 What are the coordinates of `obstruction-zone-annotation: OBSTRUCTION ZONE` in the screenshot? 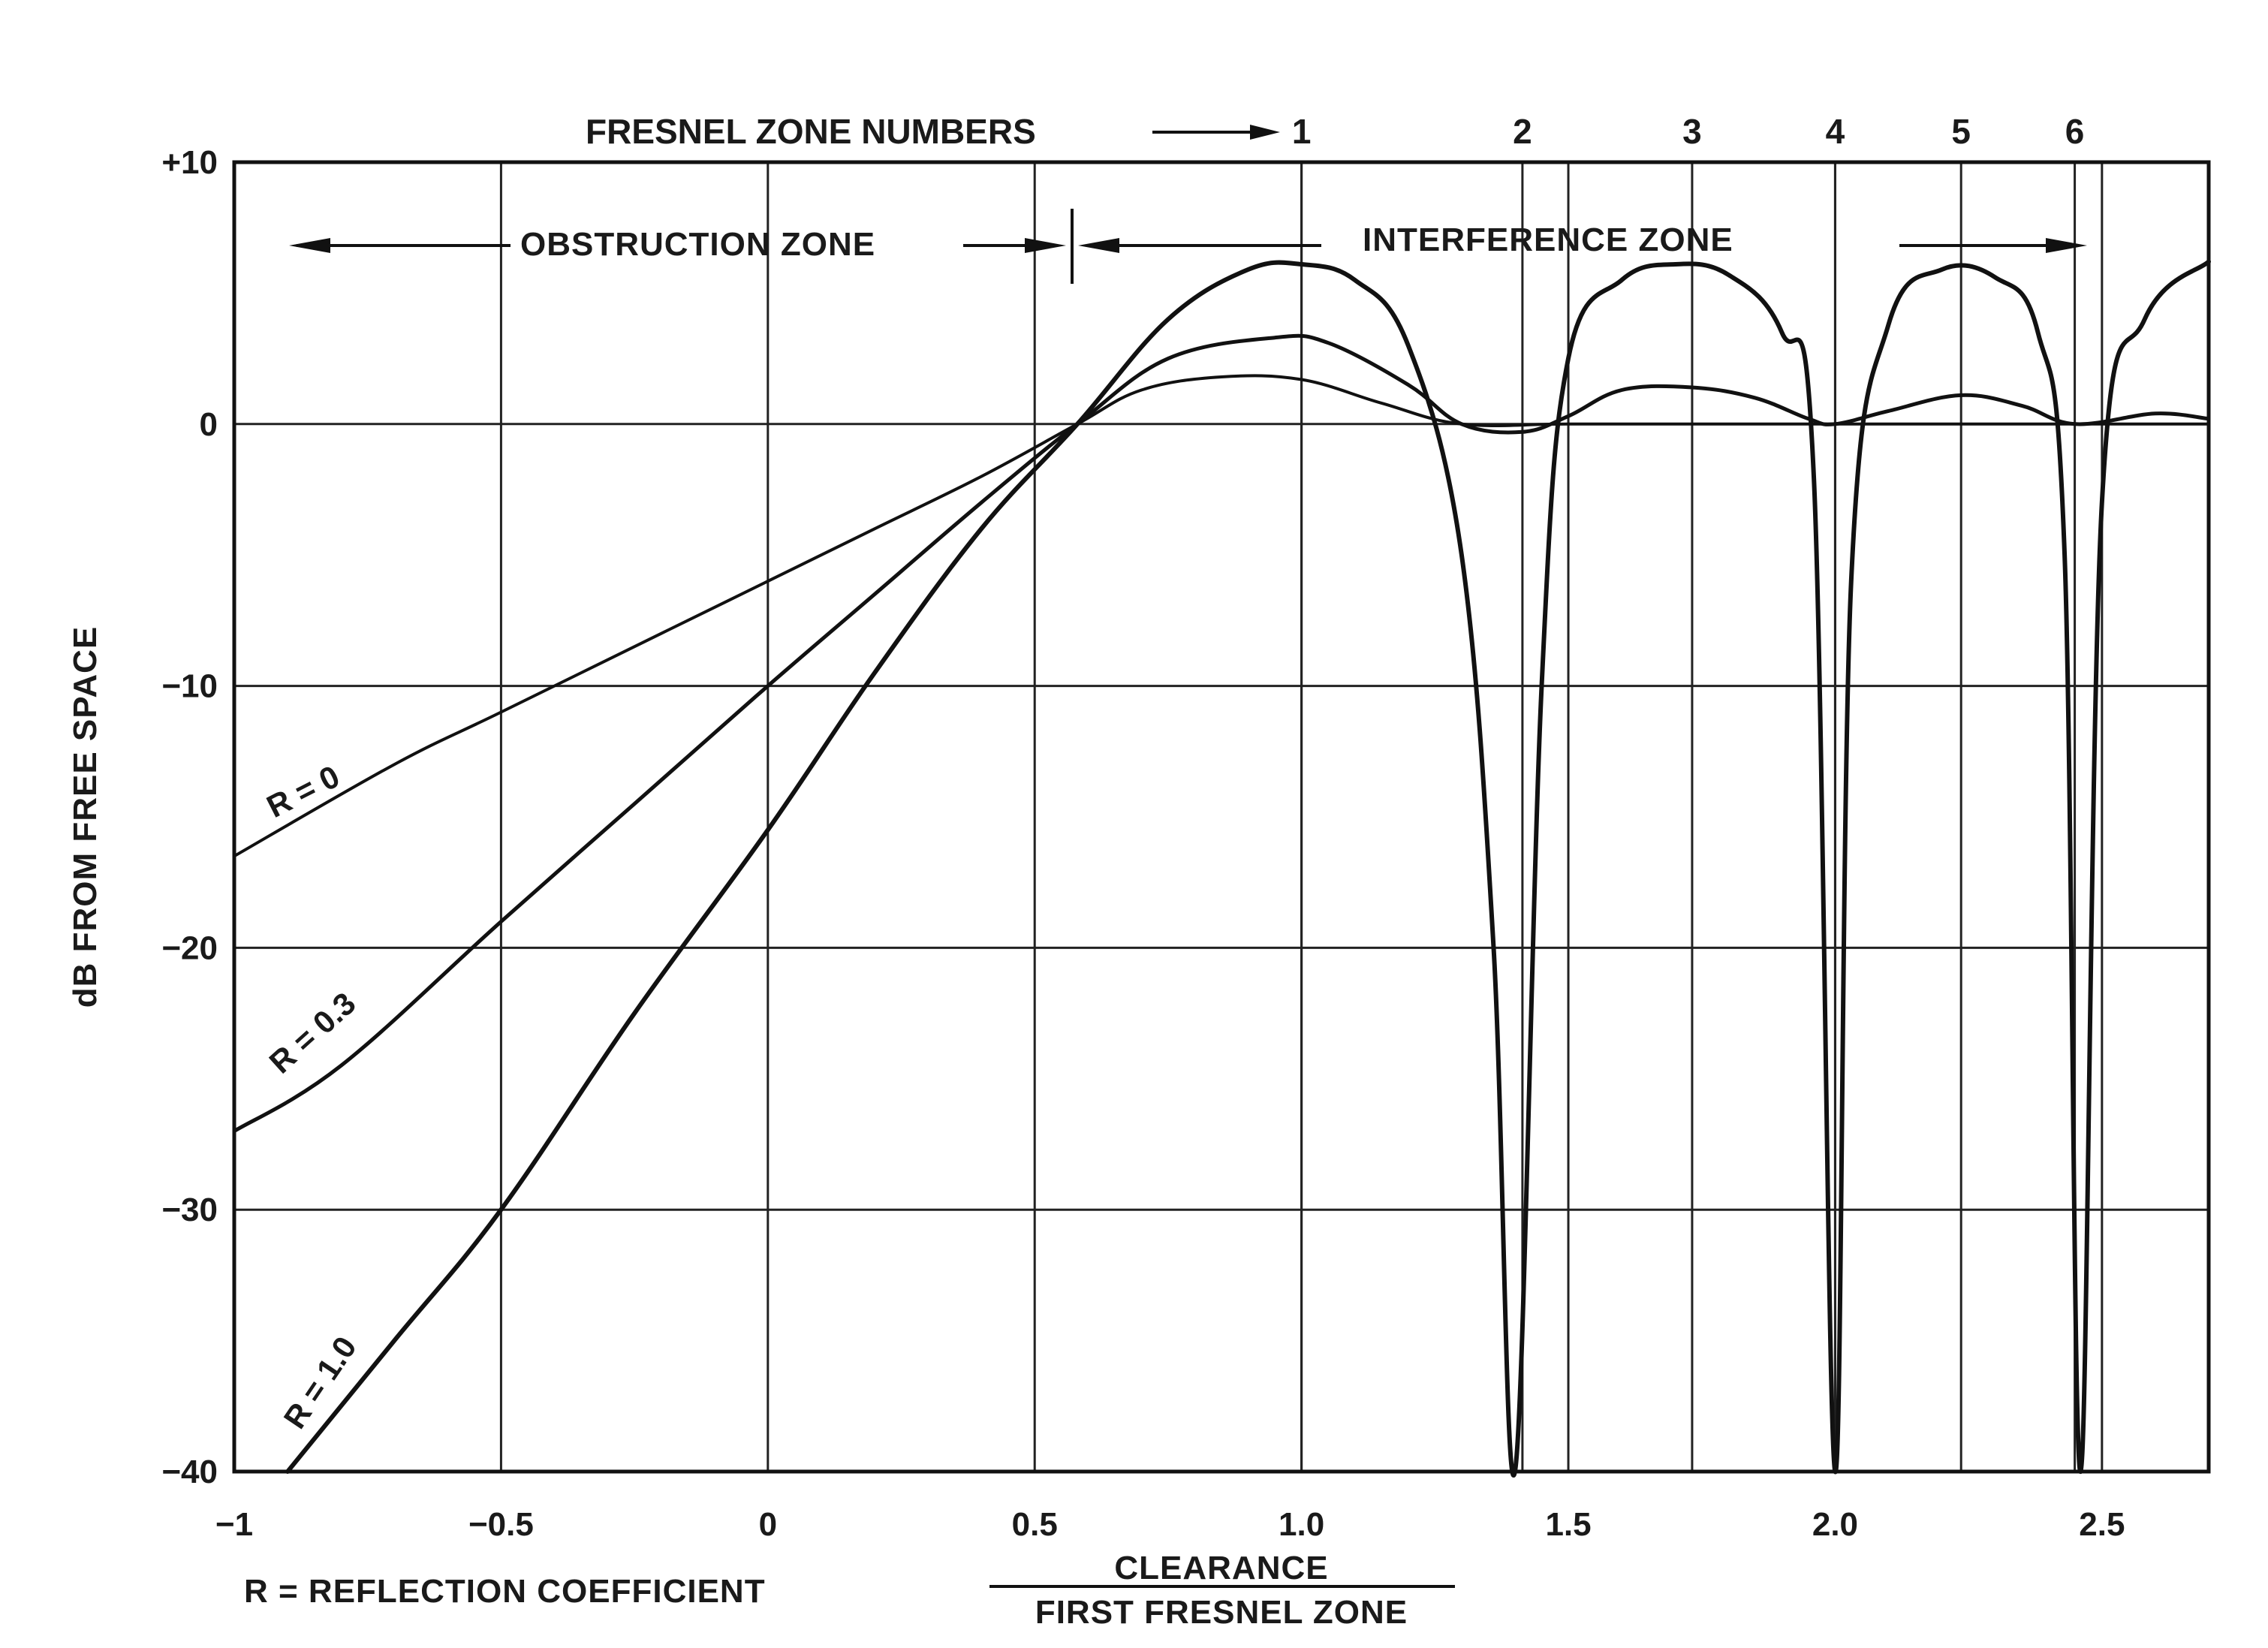 It's located at (677, 245).